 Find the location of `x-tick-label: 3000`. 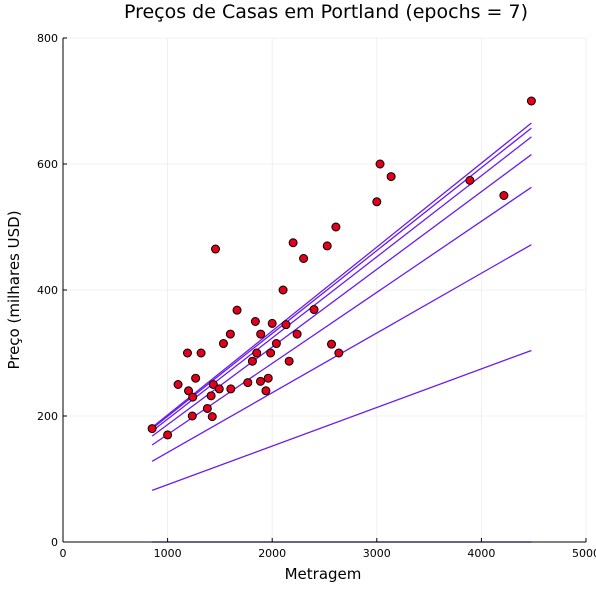

x-tick-label: 3000 is located at coordinates (377, 553).